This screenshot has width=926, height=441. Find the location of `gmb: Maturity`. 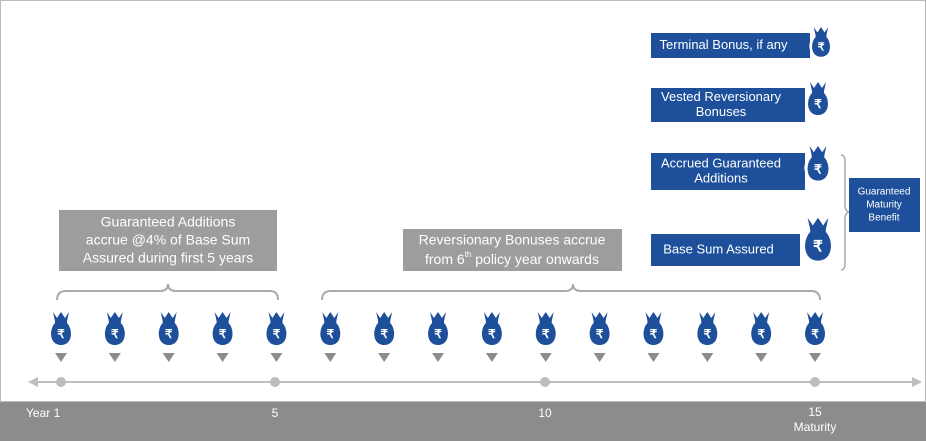

gmb: Maturity is located at coordinates (884, 205).